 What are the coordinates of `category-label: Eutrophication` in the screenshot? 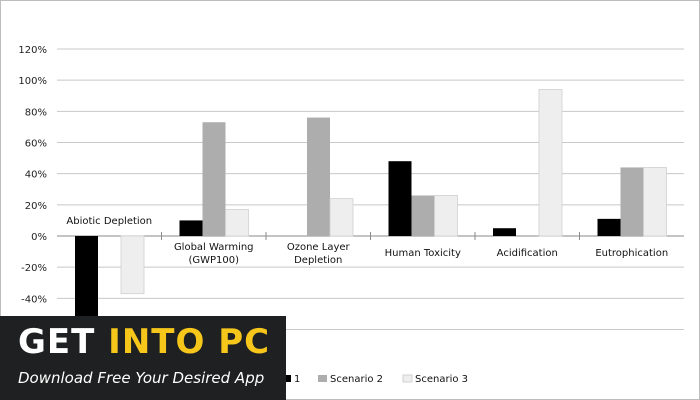 It's located at (631, 253).